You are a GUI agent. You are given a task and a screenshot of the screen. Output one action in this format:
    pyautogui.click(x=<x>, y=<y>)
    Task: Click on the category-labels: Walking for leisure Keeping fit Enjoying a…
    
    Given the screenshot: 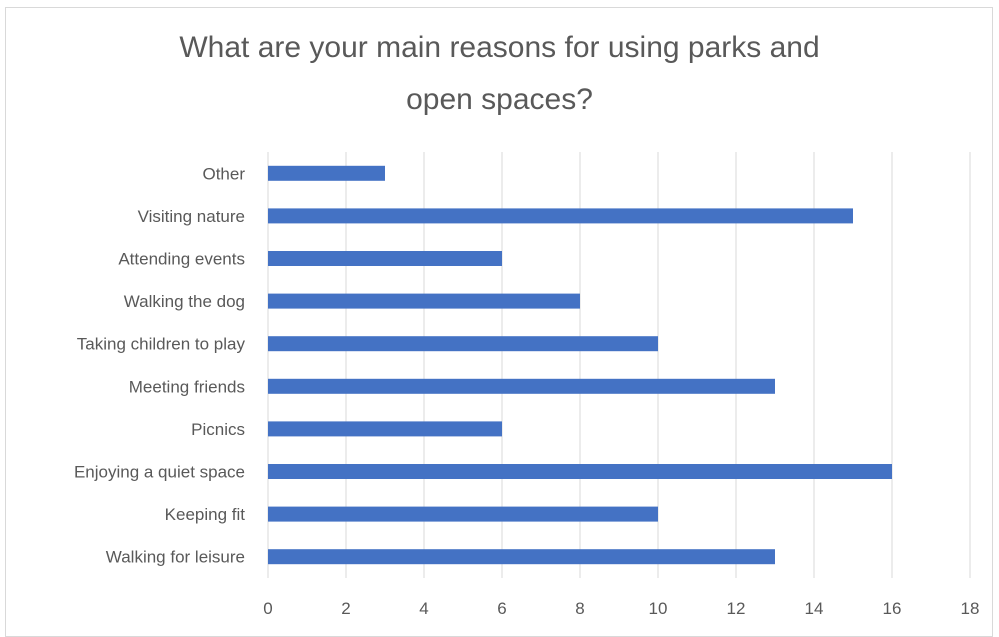 What is the action you would take?
    pyautogui.click(x=160, y=365)
    